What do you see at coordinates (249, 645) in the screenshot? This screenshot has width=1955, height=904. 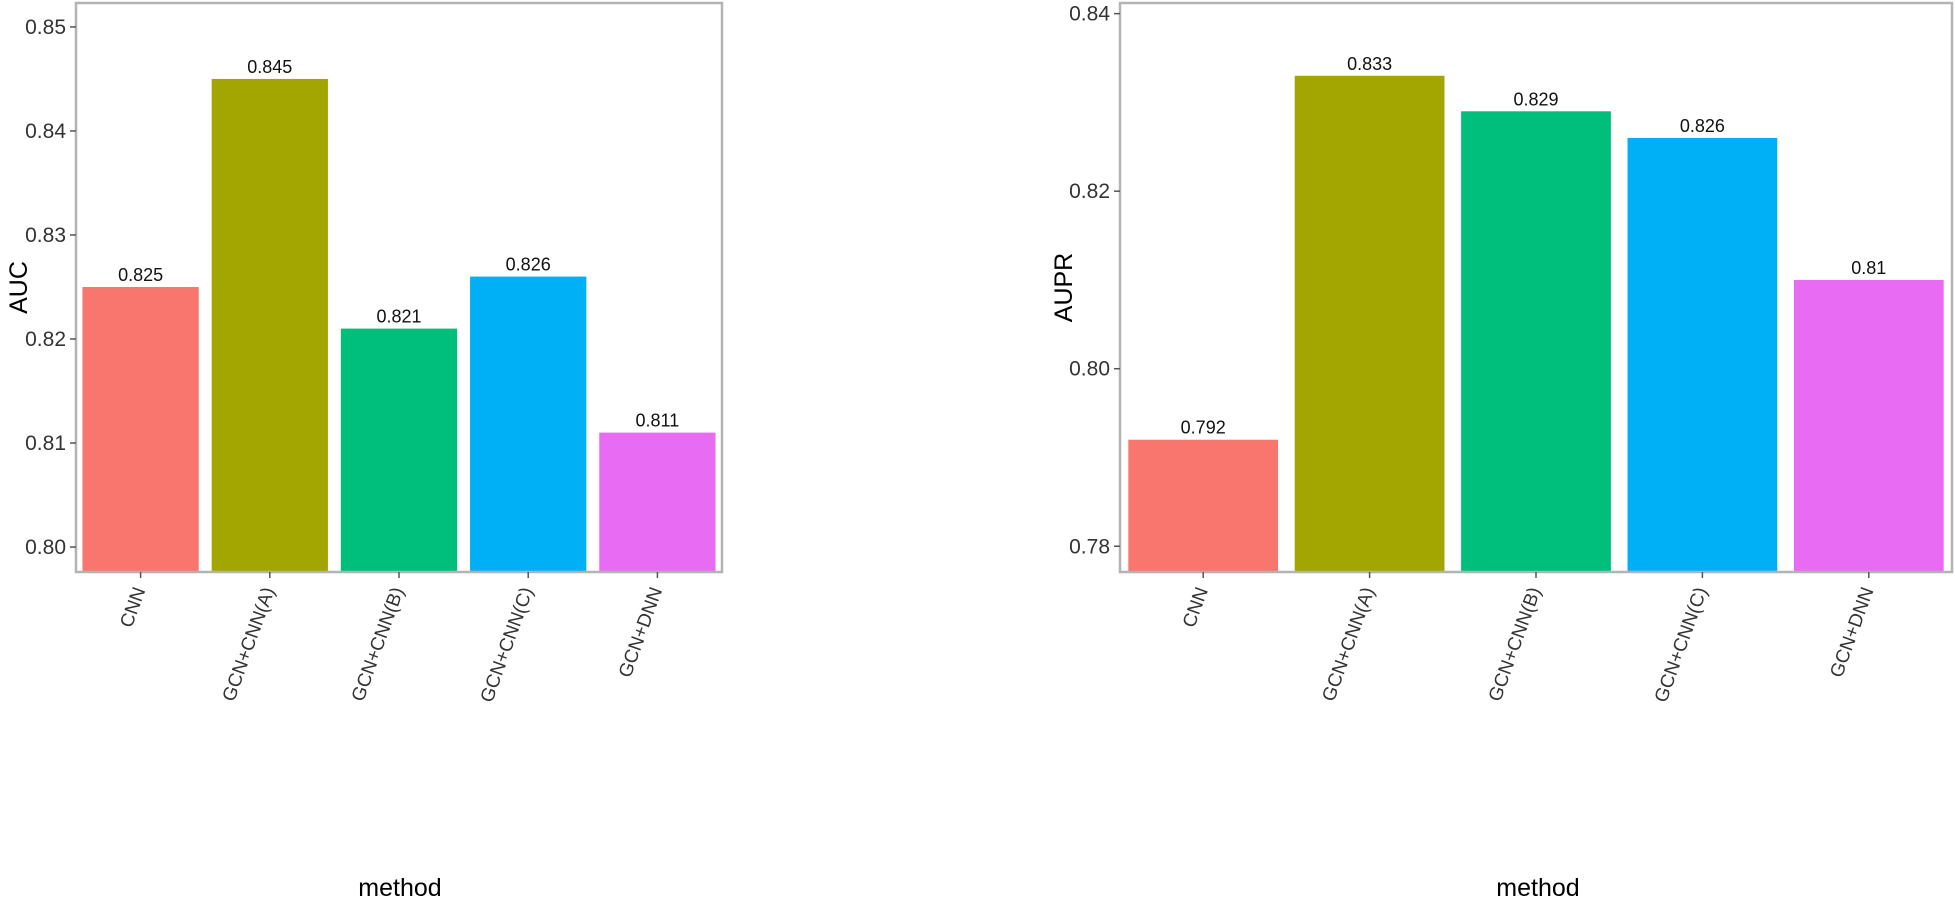 I see `auc-x-tick-label: GCN+CNN(A)` at bounding box center [249, 645].